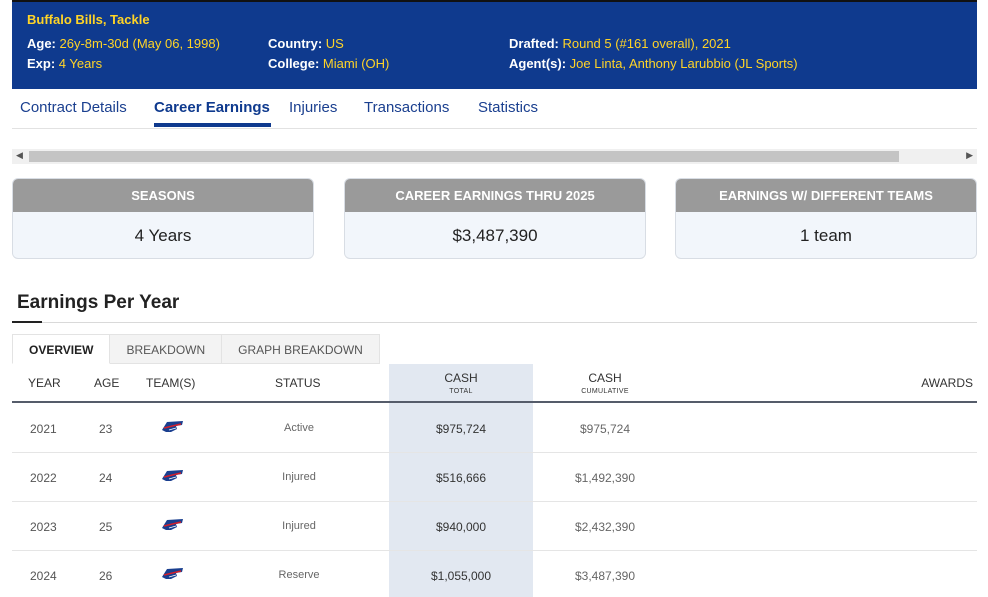 The width and height of the screenshot is (988, 597). Describe the element at coordinates (106, 429) in the screenshot. I see `row-age: 23` at that location.